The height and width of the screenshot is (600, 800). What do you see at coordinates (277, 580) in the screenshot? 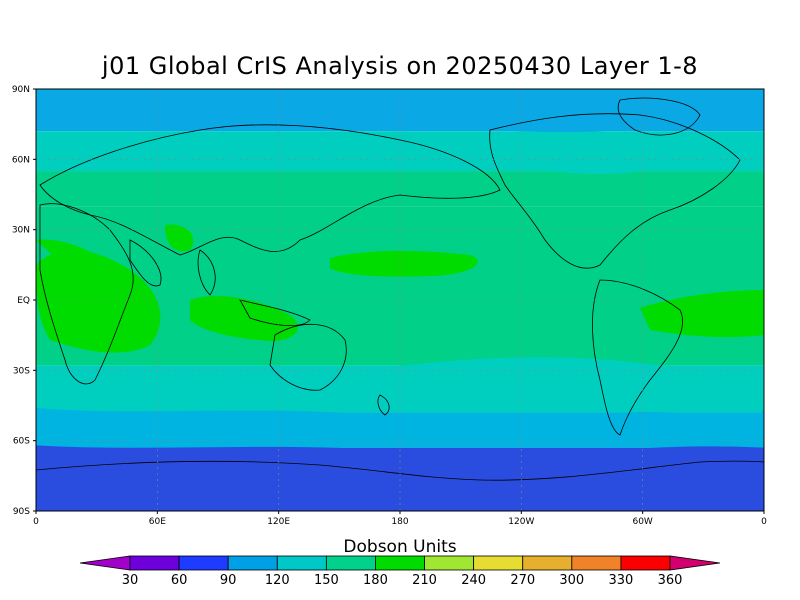
I see `colorbar-tick-label: 120` at bounding box center [277, 580].